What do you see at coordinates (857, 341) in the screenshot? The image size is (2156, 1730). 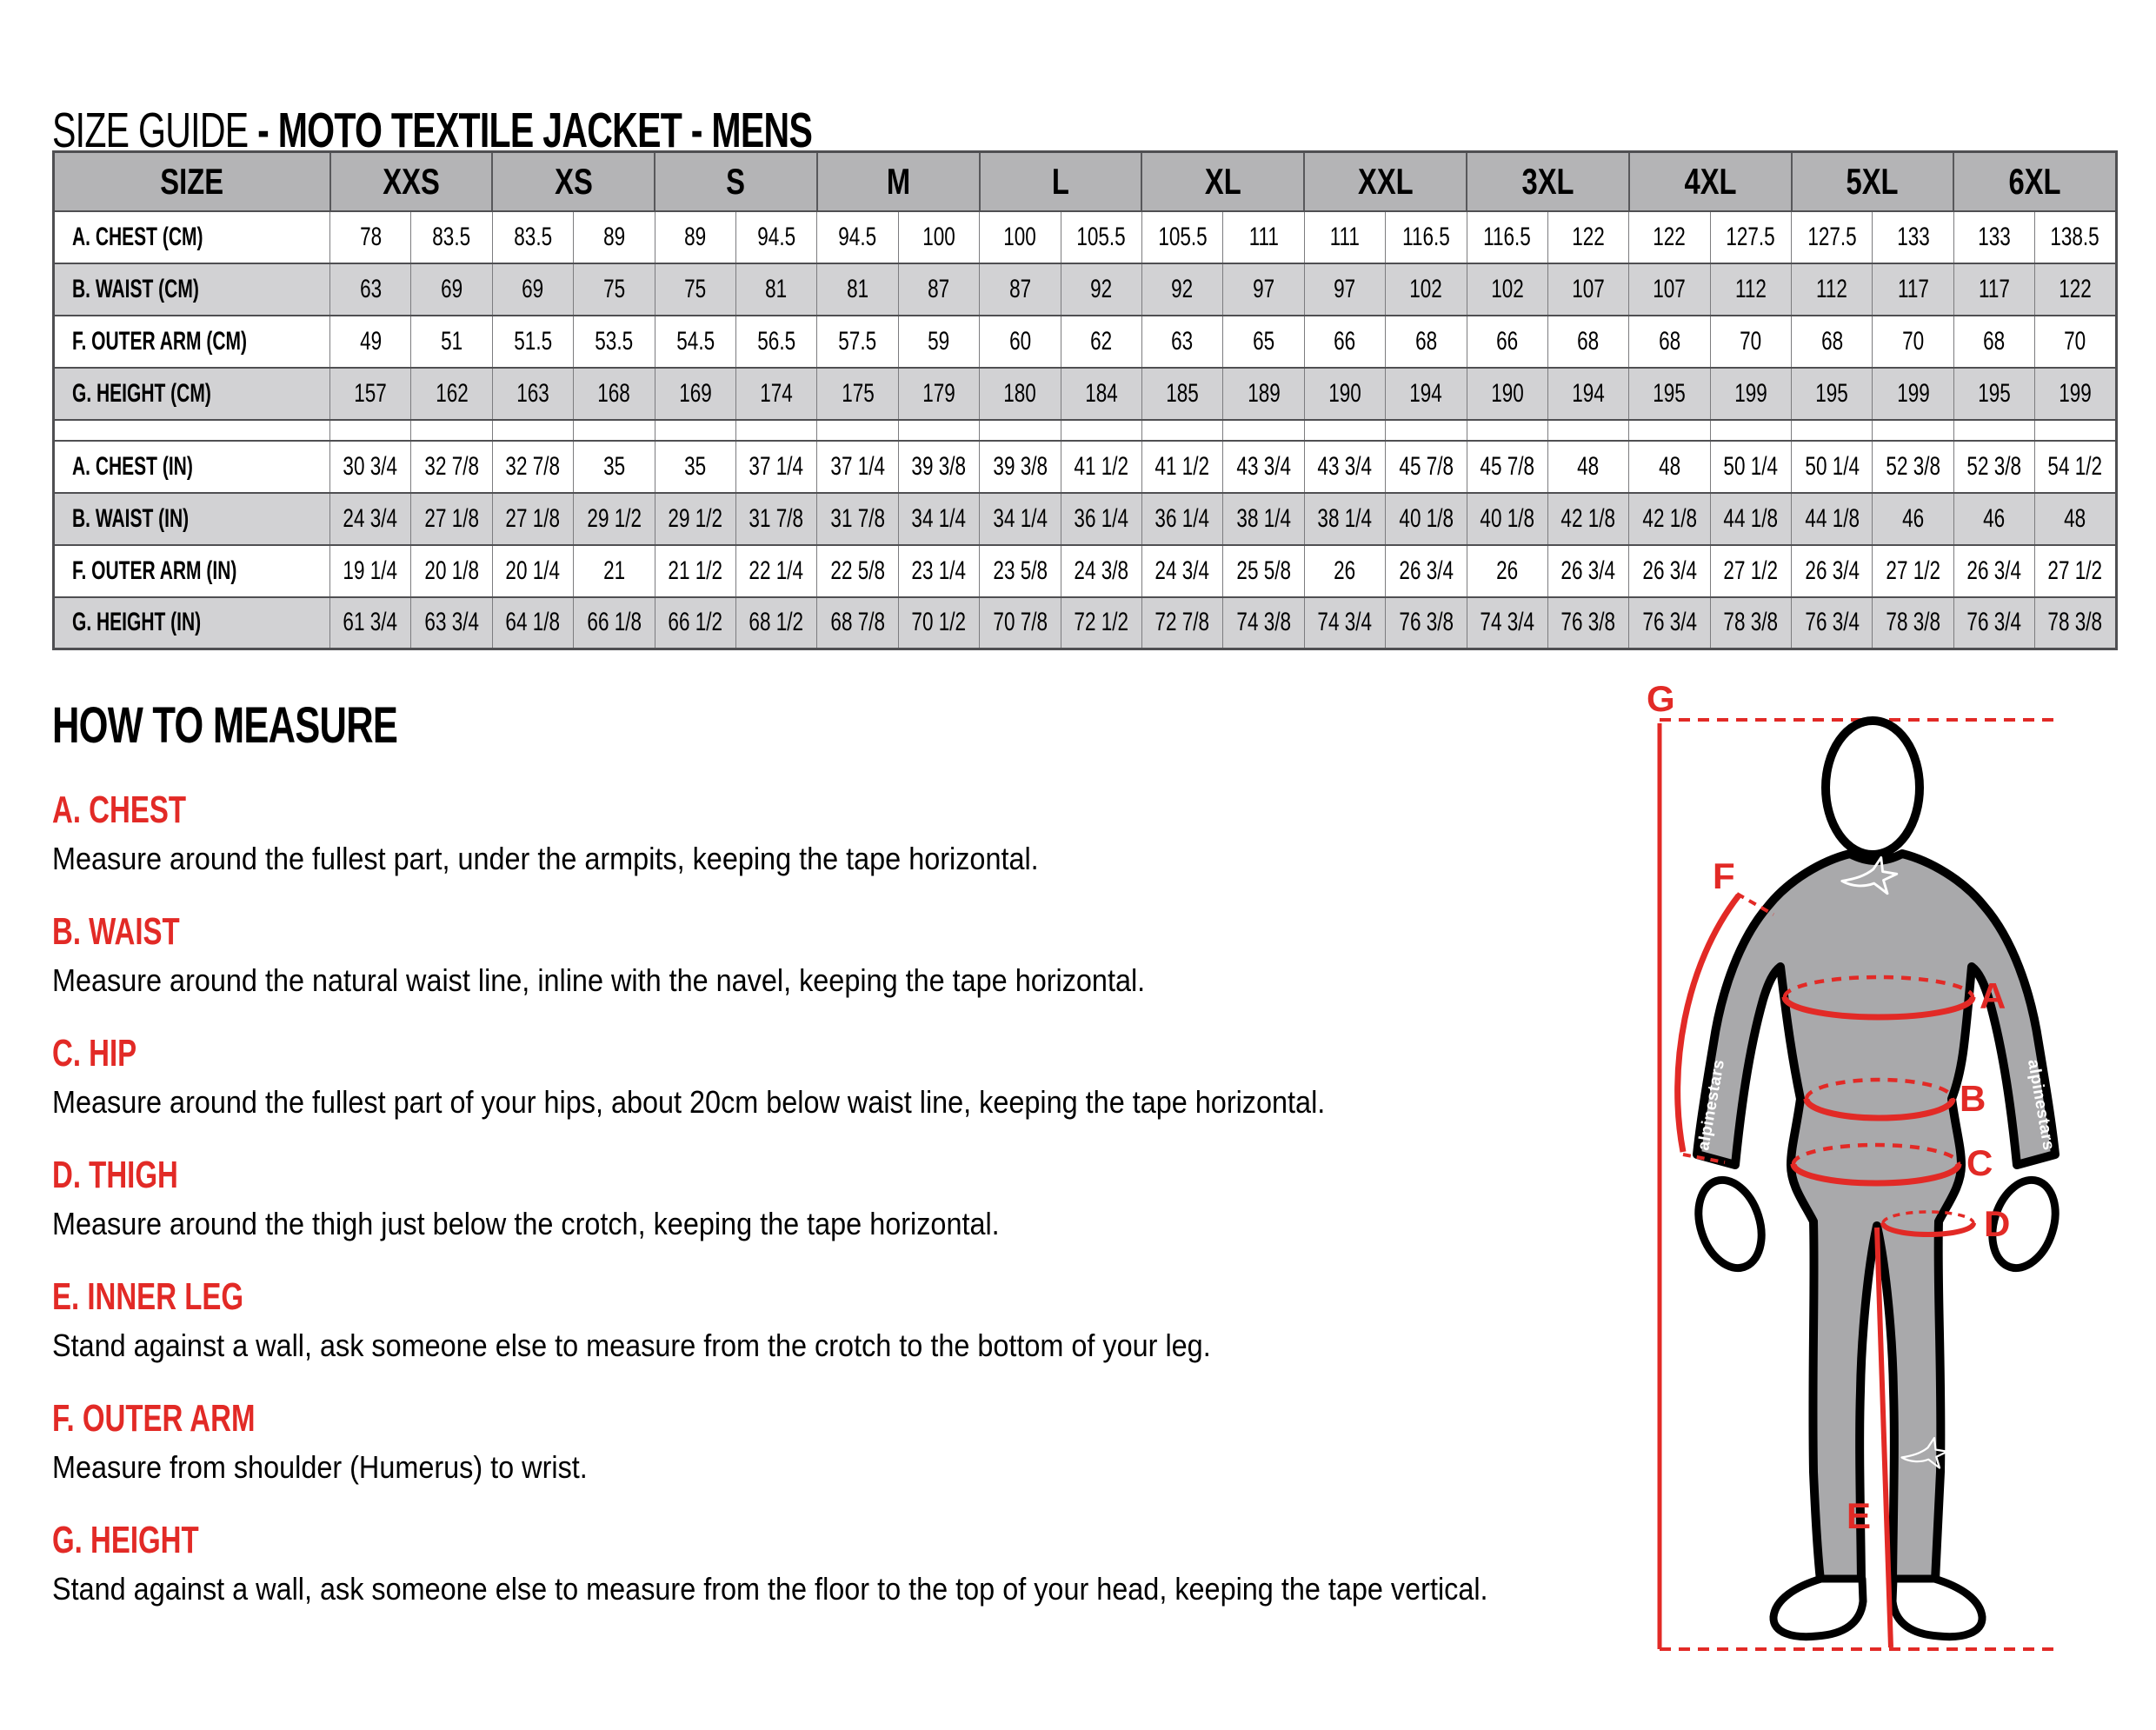 I see `value: 57.5` at bounding box center [857, 341].